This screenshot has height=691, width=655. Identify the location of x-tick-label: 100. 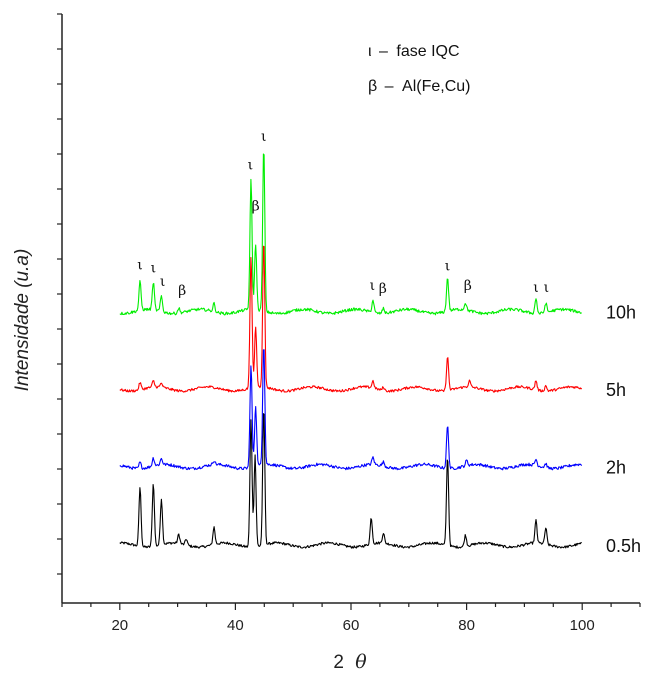
(582, 625).